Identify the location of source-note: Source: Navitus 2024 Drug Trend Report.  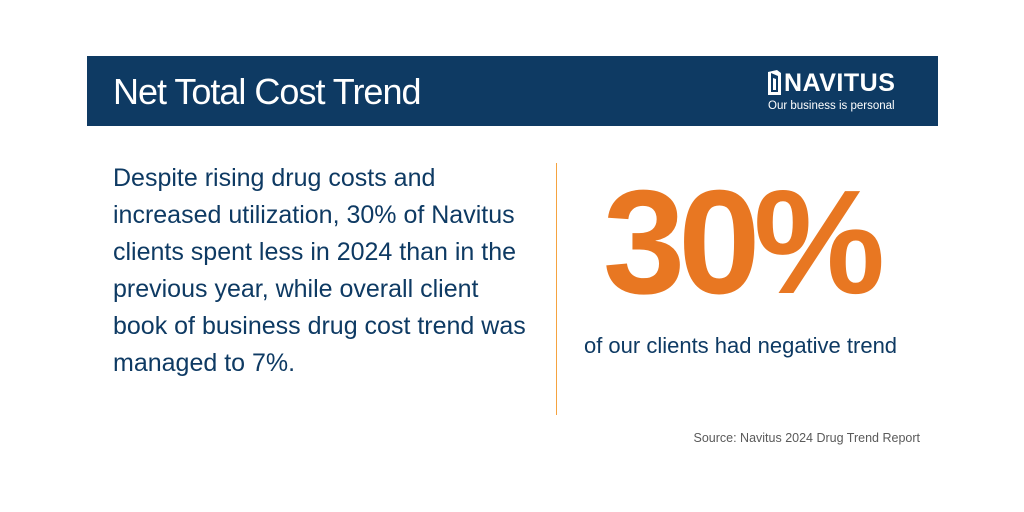
(806, 438).